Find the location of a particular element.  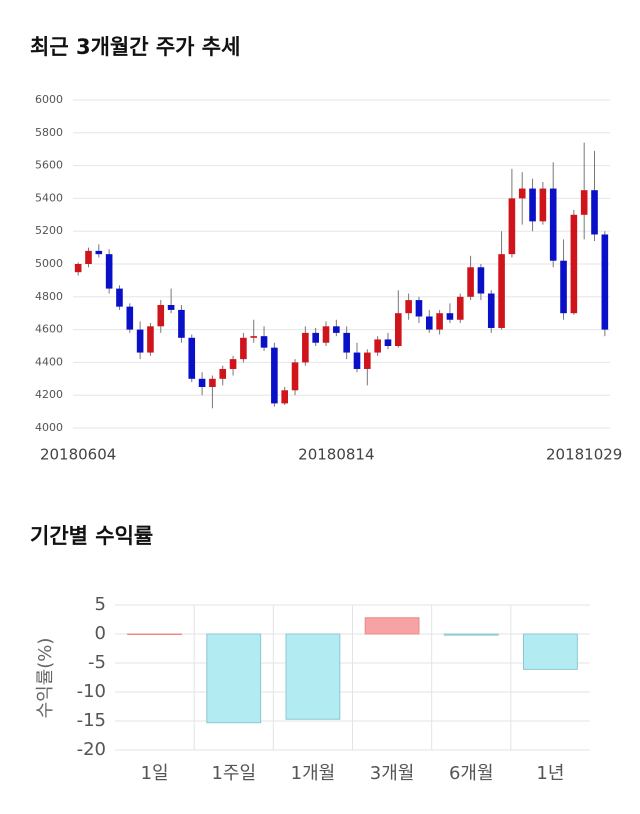

y-tick-label: 4200 is located at coordinates (49, 394).